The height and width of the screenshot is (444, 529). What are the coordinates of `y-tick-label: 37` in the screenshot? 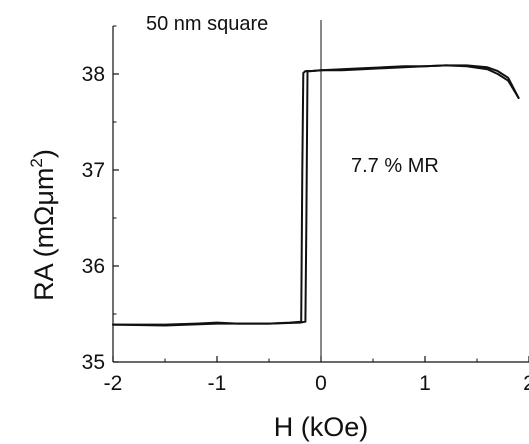 It's located at (93, 170).